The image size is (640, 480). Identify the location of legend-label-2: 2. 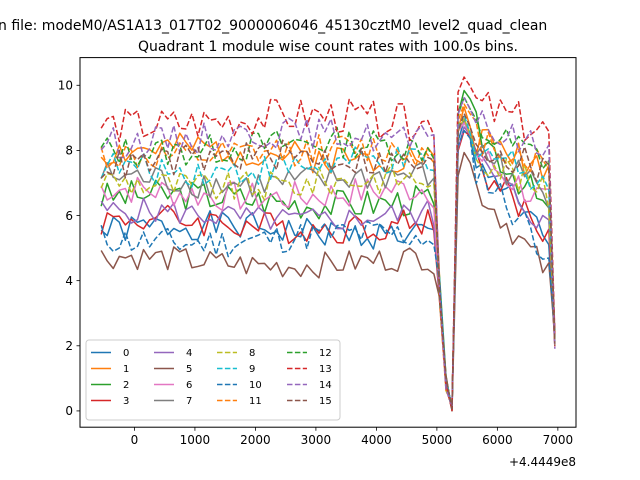
(126, 385).